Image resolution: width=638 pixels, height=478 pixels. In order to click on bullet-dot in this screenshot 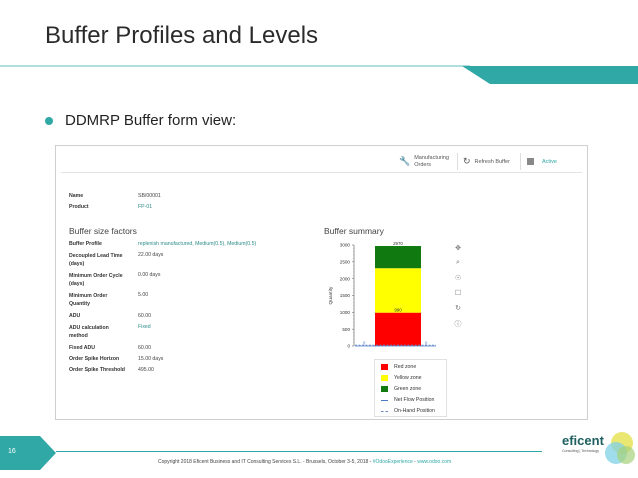, I will do `click(49, 120)`.